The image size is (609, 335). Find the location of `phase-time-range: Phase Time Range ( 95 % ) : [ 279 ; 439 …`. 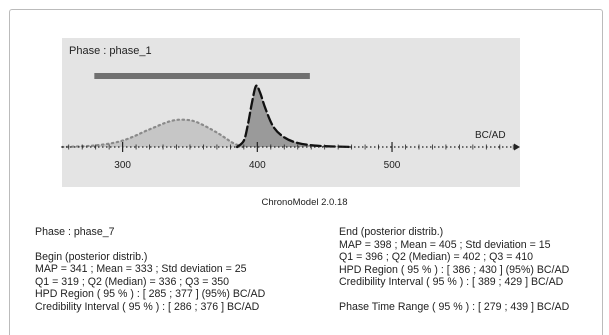

phase-time-range: Phase Time Range ( 95 % ) : [ 279 ; 439 … is located at coordinates (454, 306).